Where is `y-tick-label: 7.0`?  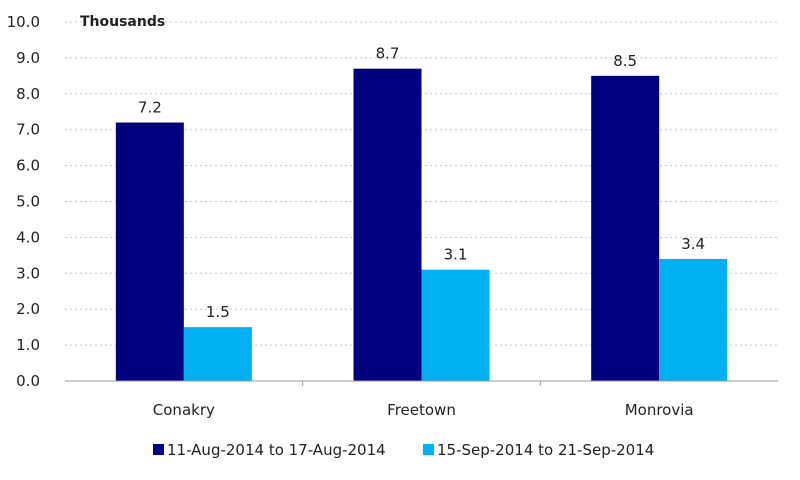 y-tick-label: 7.0 is located at coordinates (28, 130).